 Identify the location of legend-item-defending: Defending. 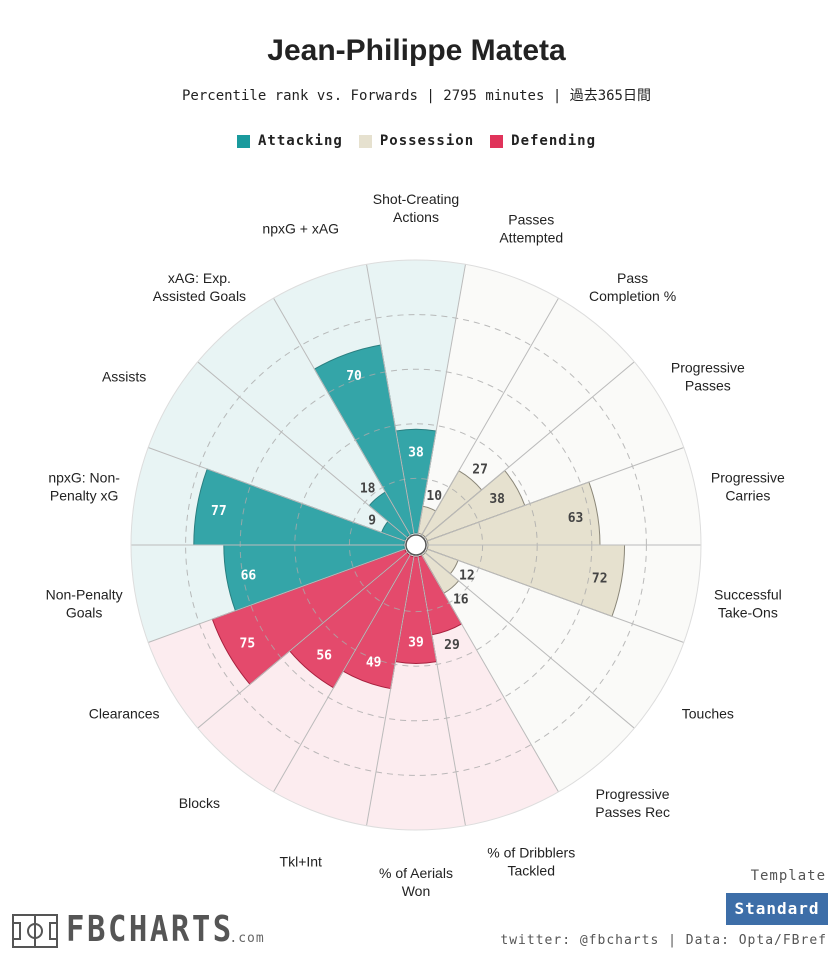
(543, 141).